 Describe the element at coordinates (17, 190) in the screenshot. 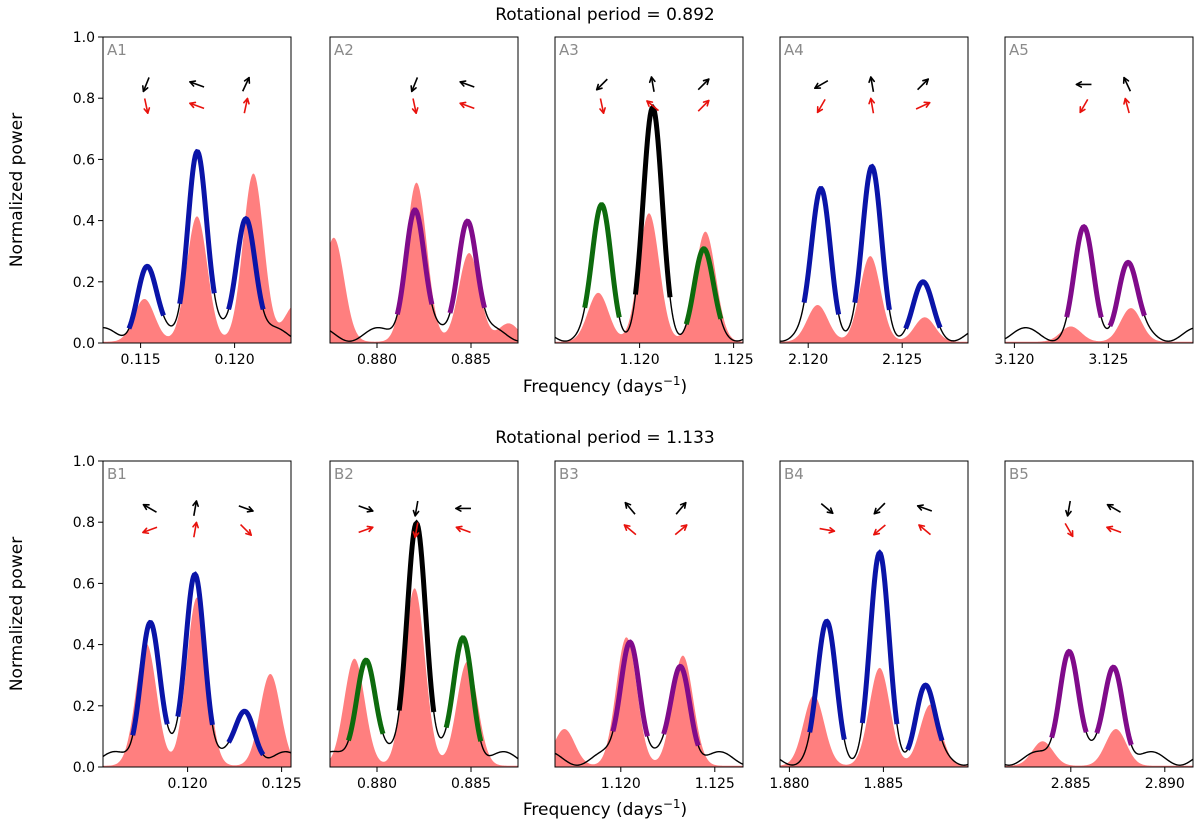

I see `y-axis-label-top: Normalized power` at that location.